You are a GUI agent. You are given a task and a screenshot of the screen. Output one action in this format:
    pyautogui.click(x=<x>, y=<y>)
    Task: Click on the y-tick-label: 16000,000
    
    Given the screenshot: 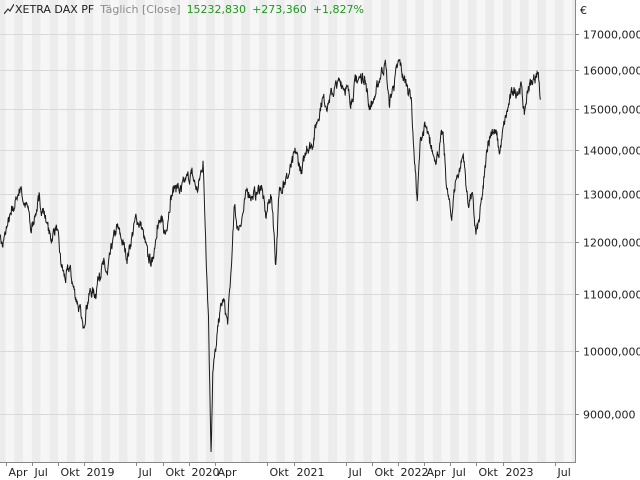 What is the action you would take?
    pyautogui.click(x=611, y=71)
    